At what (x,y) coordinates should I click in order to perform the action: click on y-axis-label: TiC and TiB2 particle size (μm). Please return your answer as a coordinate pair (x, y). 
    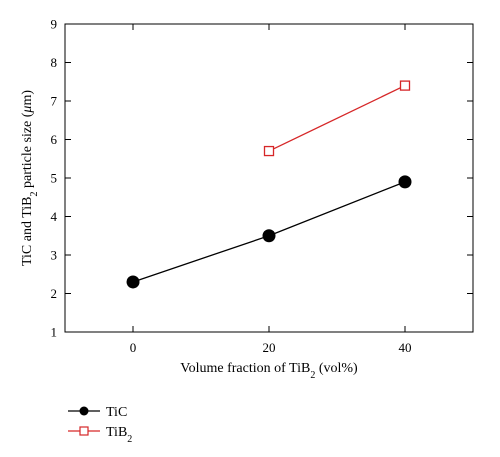
    Looking at the image, I should click on (30, 178).